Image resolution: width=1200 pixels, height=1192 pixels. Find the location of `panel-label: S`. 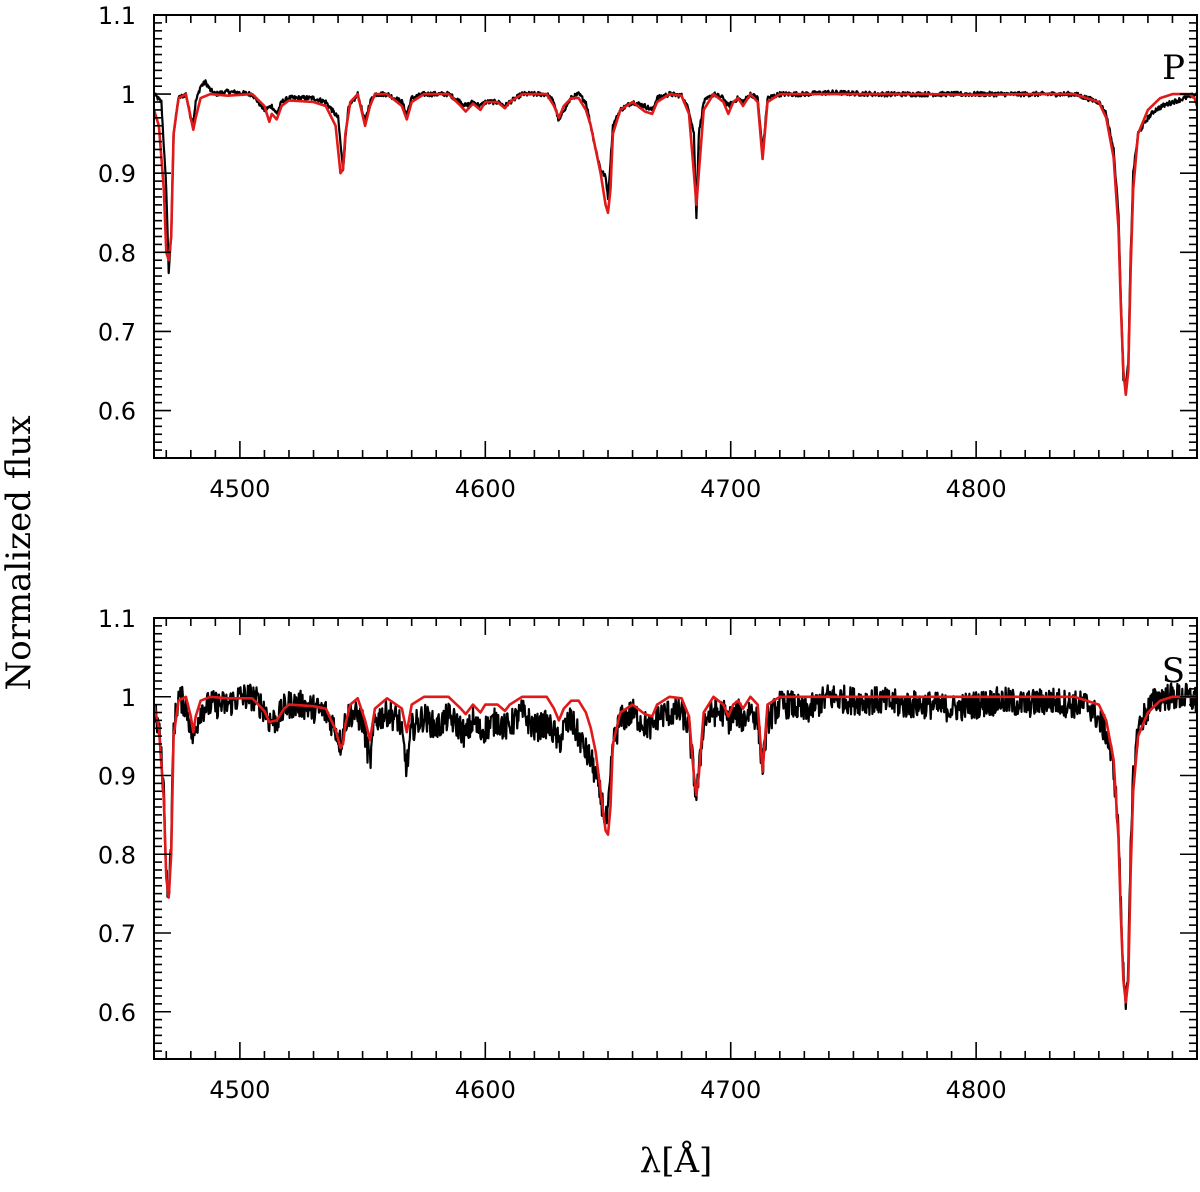

panel-label: S is located at coordinates (1173, 671).